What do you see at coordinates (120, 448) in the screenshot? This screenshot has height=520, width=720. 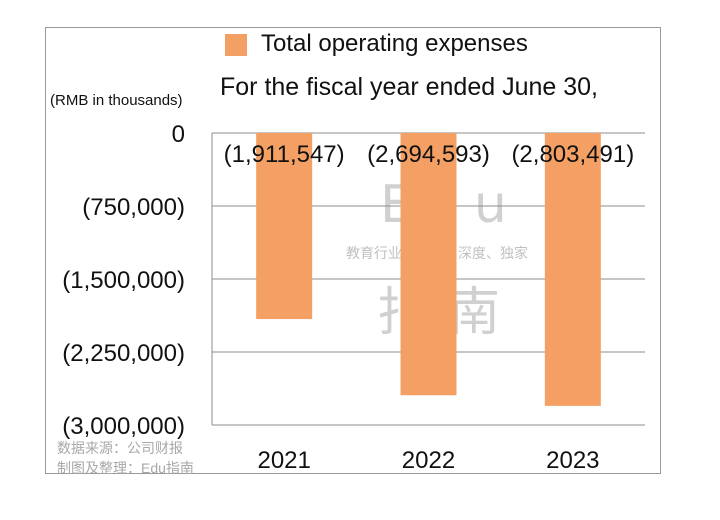 I see `source-note: 数据来源：公司财报` at bounding box center [120, 448].